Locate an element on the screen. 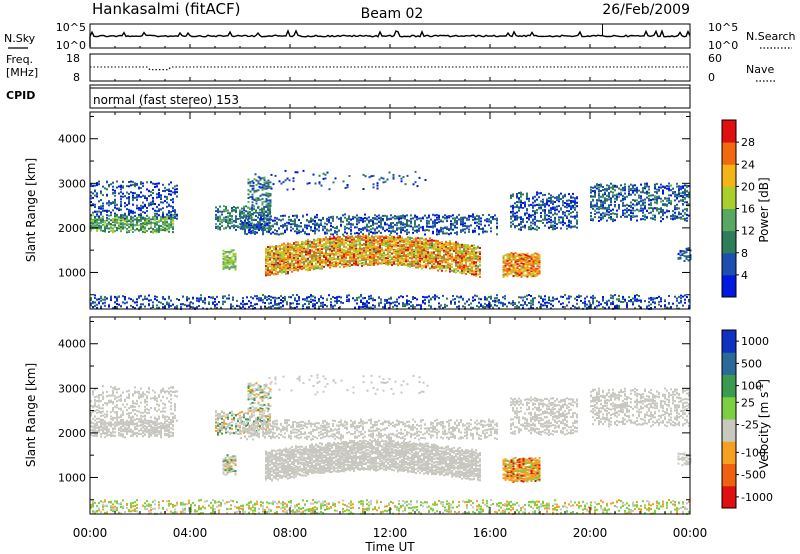  frequency-series is located at coordinates (390, 68).